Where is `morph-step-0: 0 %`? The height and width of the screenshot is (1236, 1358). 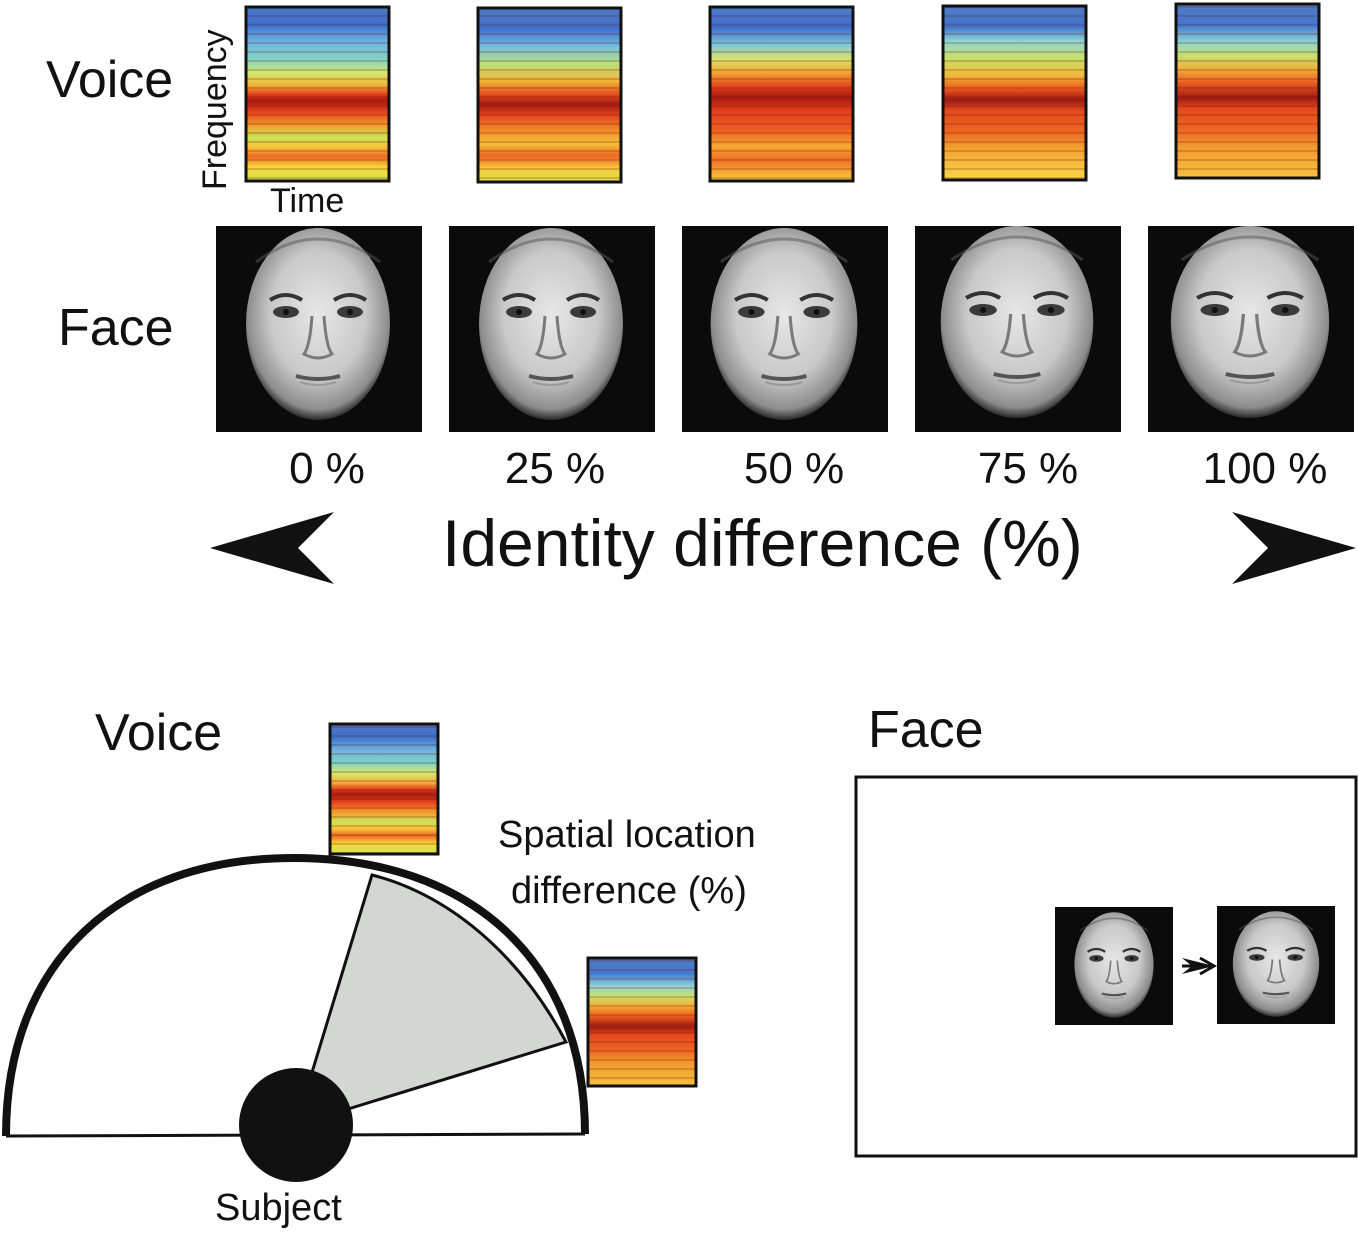
morph-step-0: 0 % is located at coordinates (327, 468).